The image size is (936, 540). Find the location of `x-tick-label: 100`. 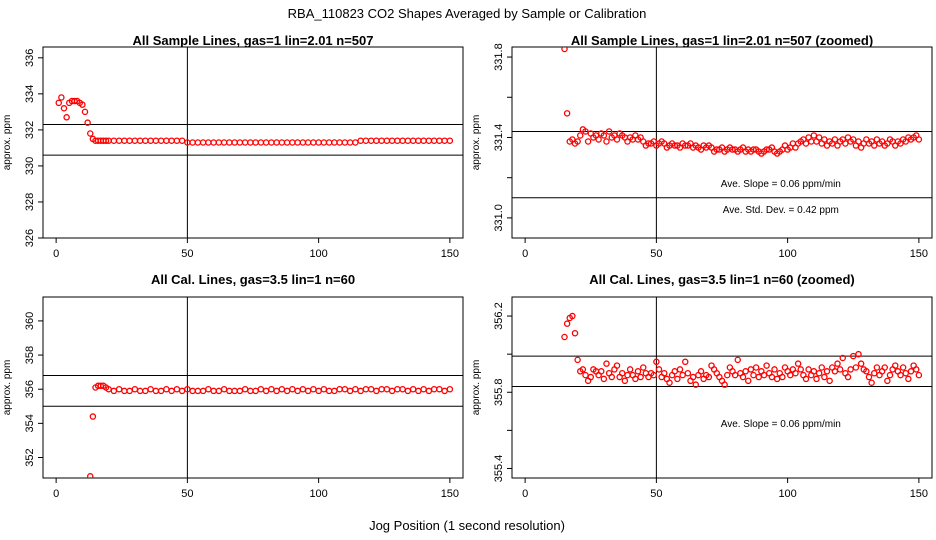

x-tick-label: 100 is located at coordinates (318, 254).